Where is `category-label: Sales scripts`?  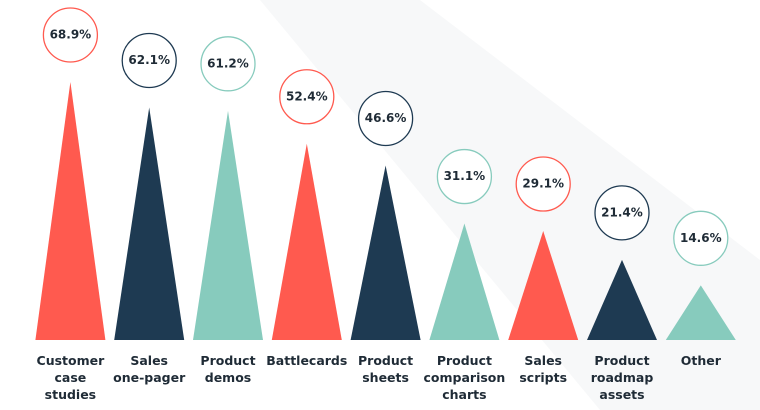
category-label: Sales scripts is located at coordinates (543, 369).